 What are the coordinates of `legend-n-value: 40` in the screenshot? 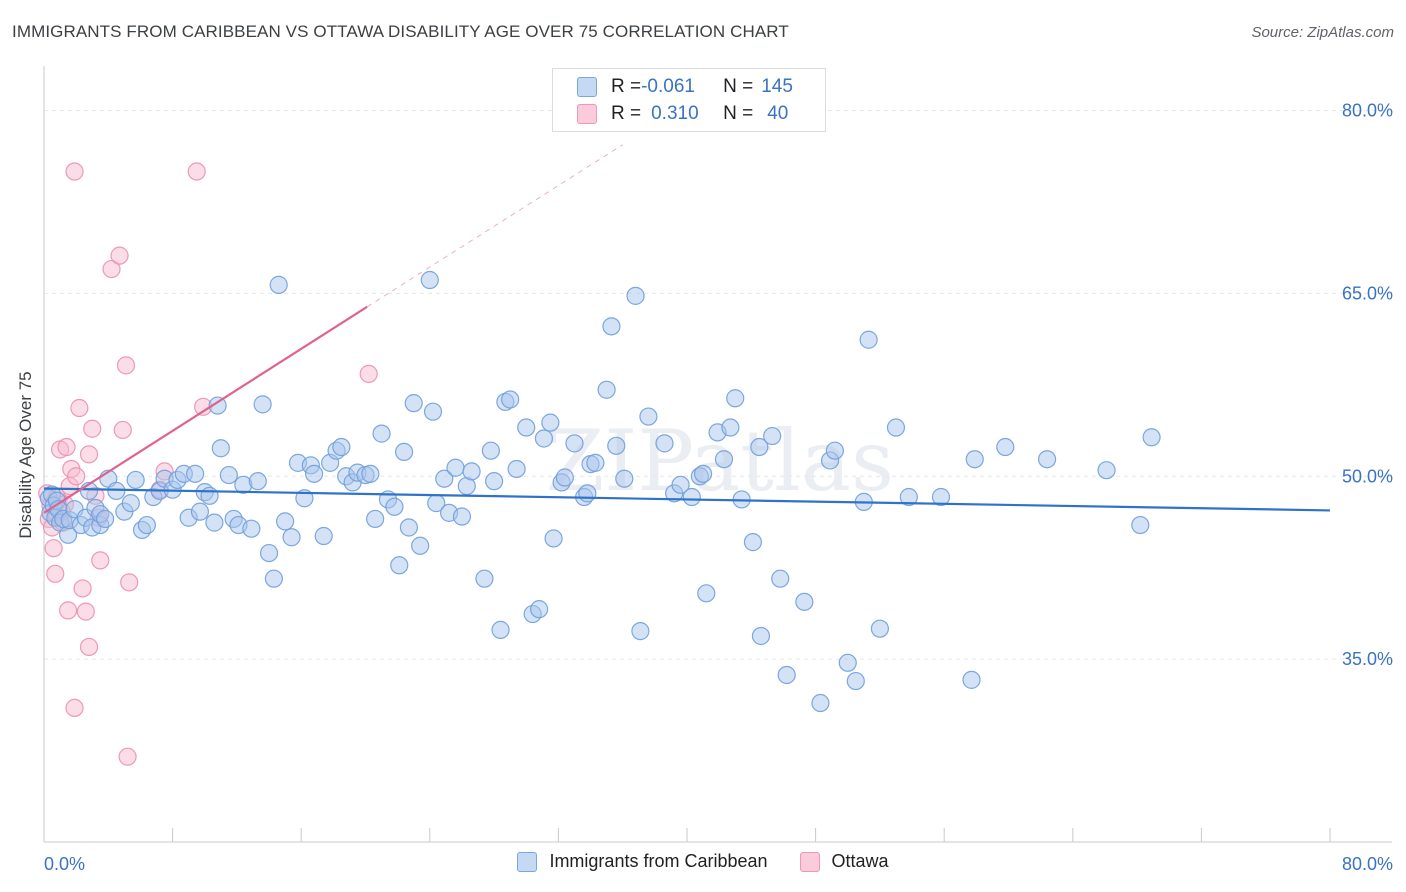 It's located at (778, 113).